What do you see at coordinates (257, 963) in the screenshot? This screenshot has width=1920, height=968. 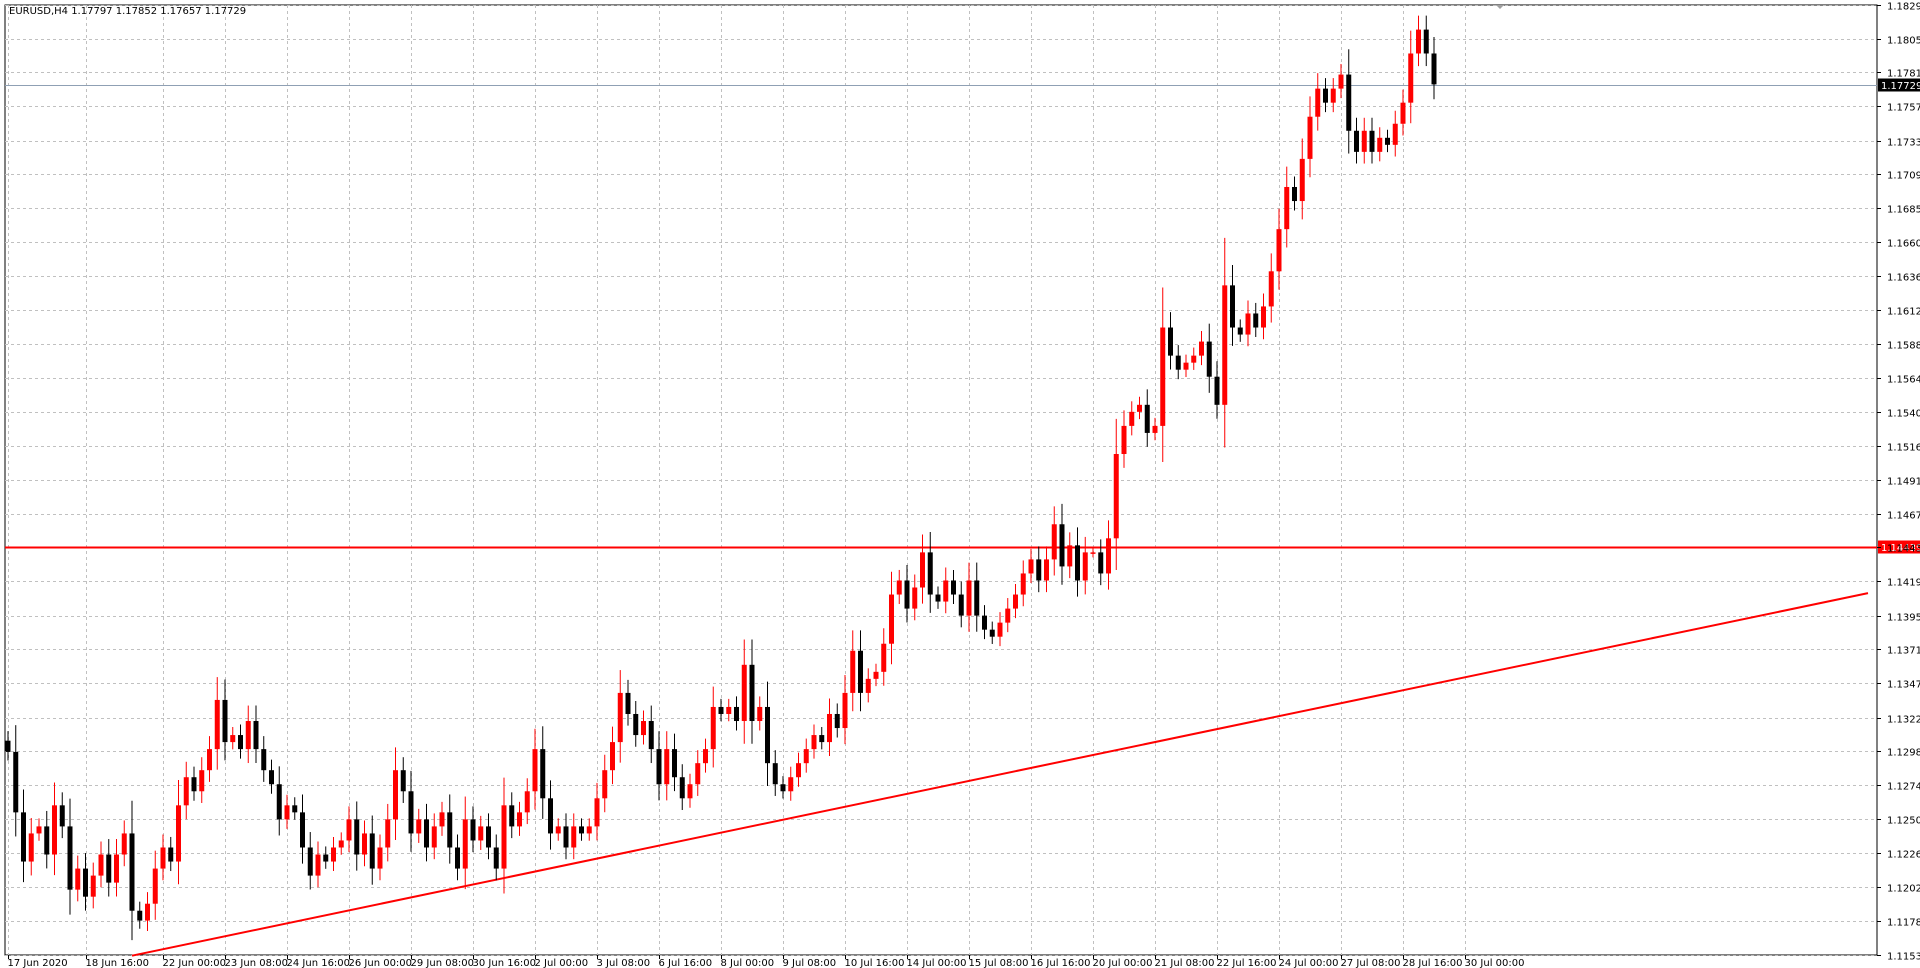 I see `time-tick-label: 23 Jun 08:00` at bounding box center [257, 963].